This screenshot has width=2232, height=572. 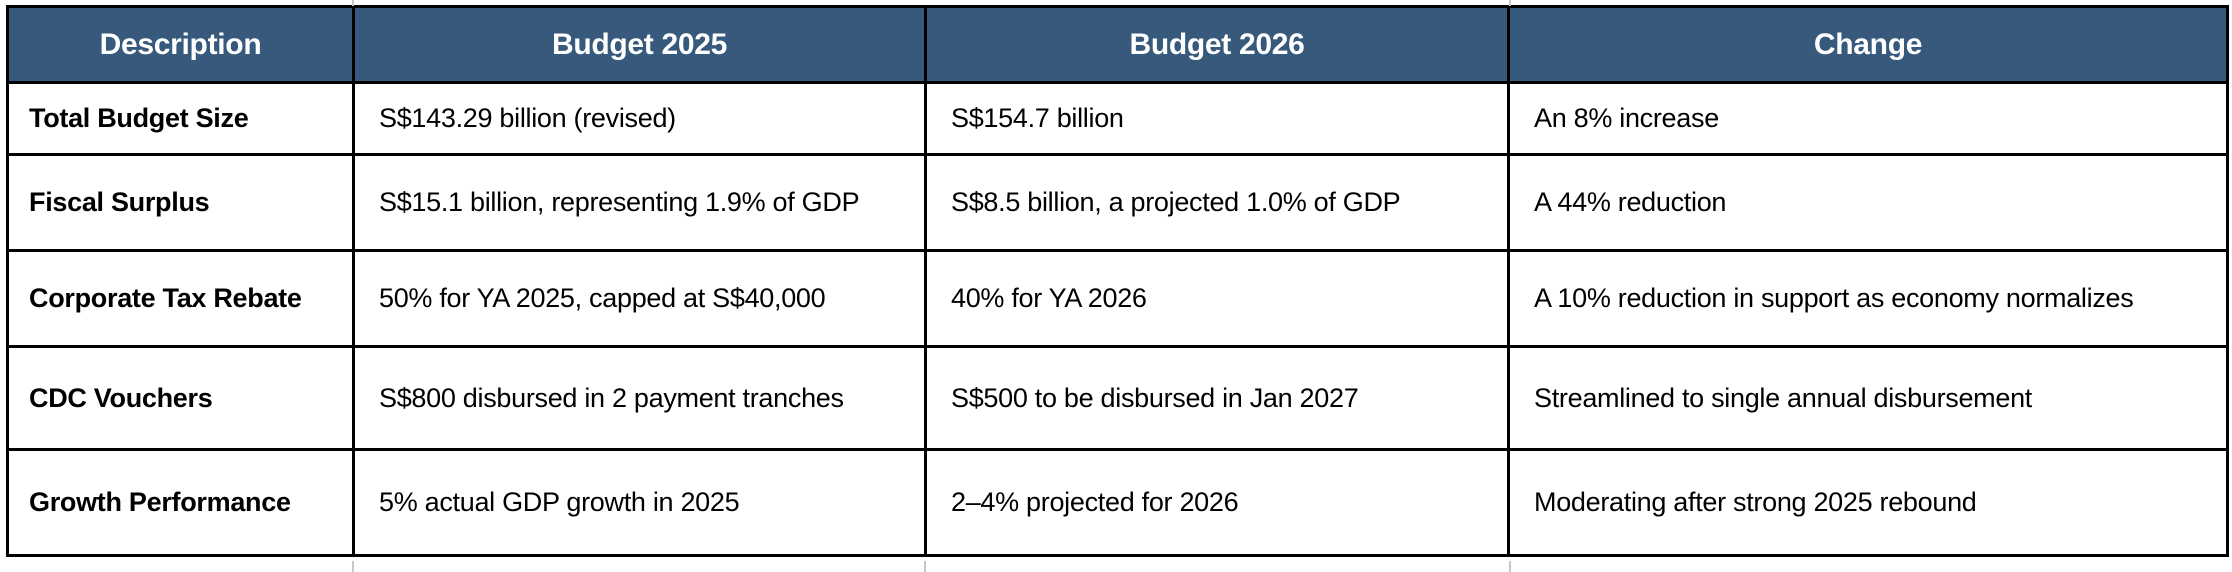 I want to click on cell-description: Corporate Tax Rebate, so click(x=180, y=298).